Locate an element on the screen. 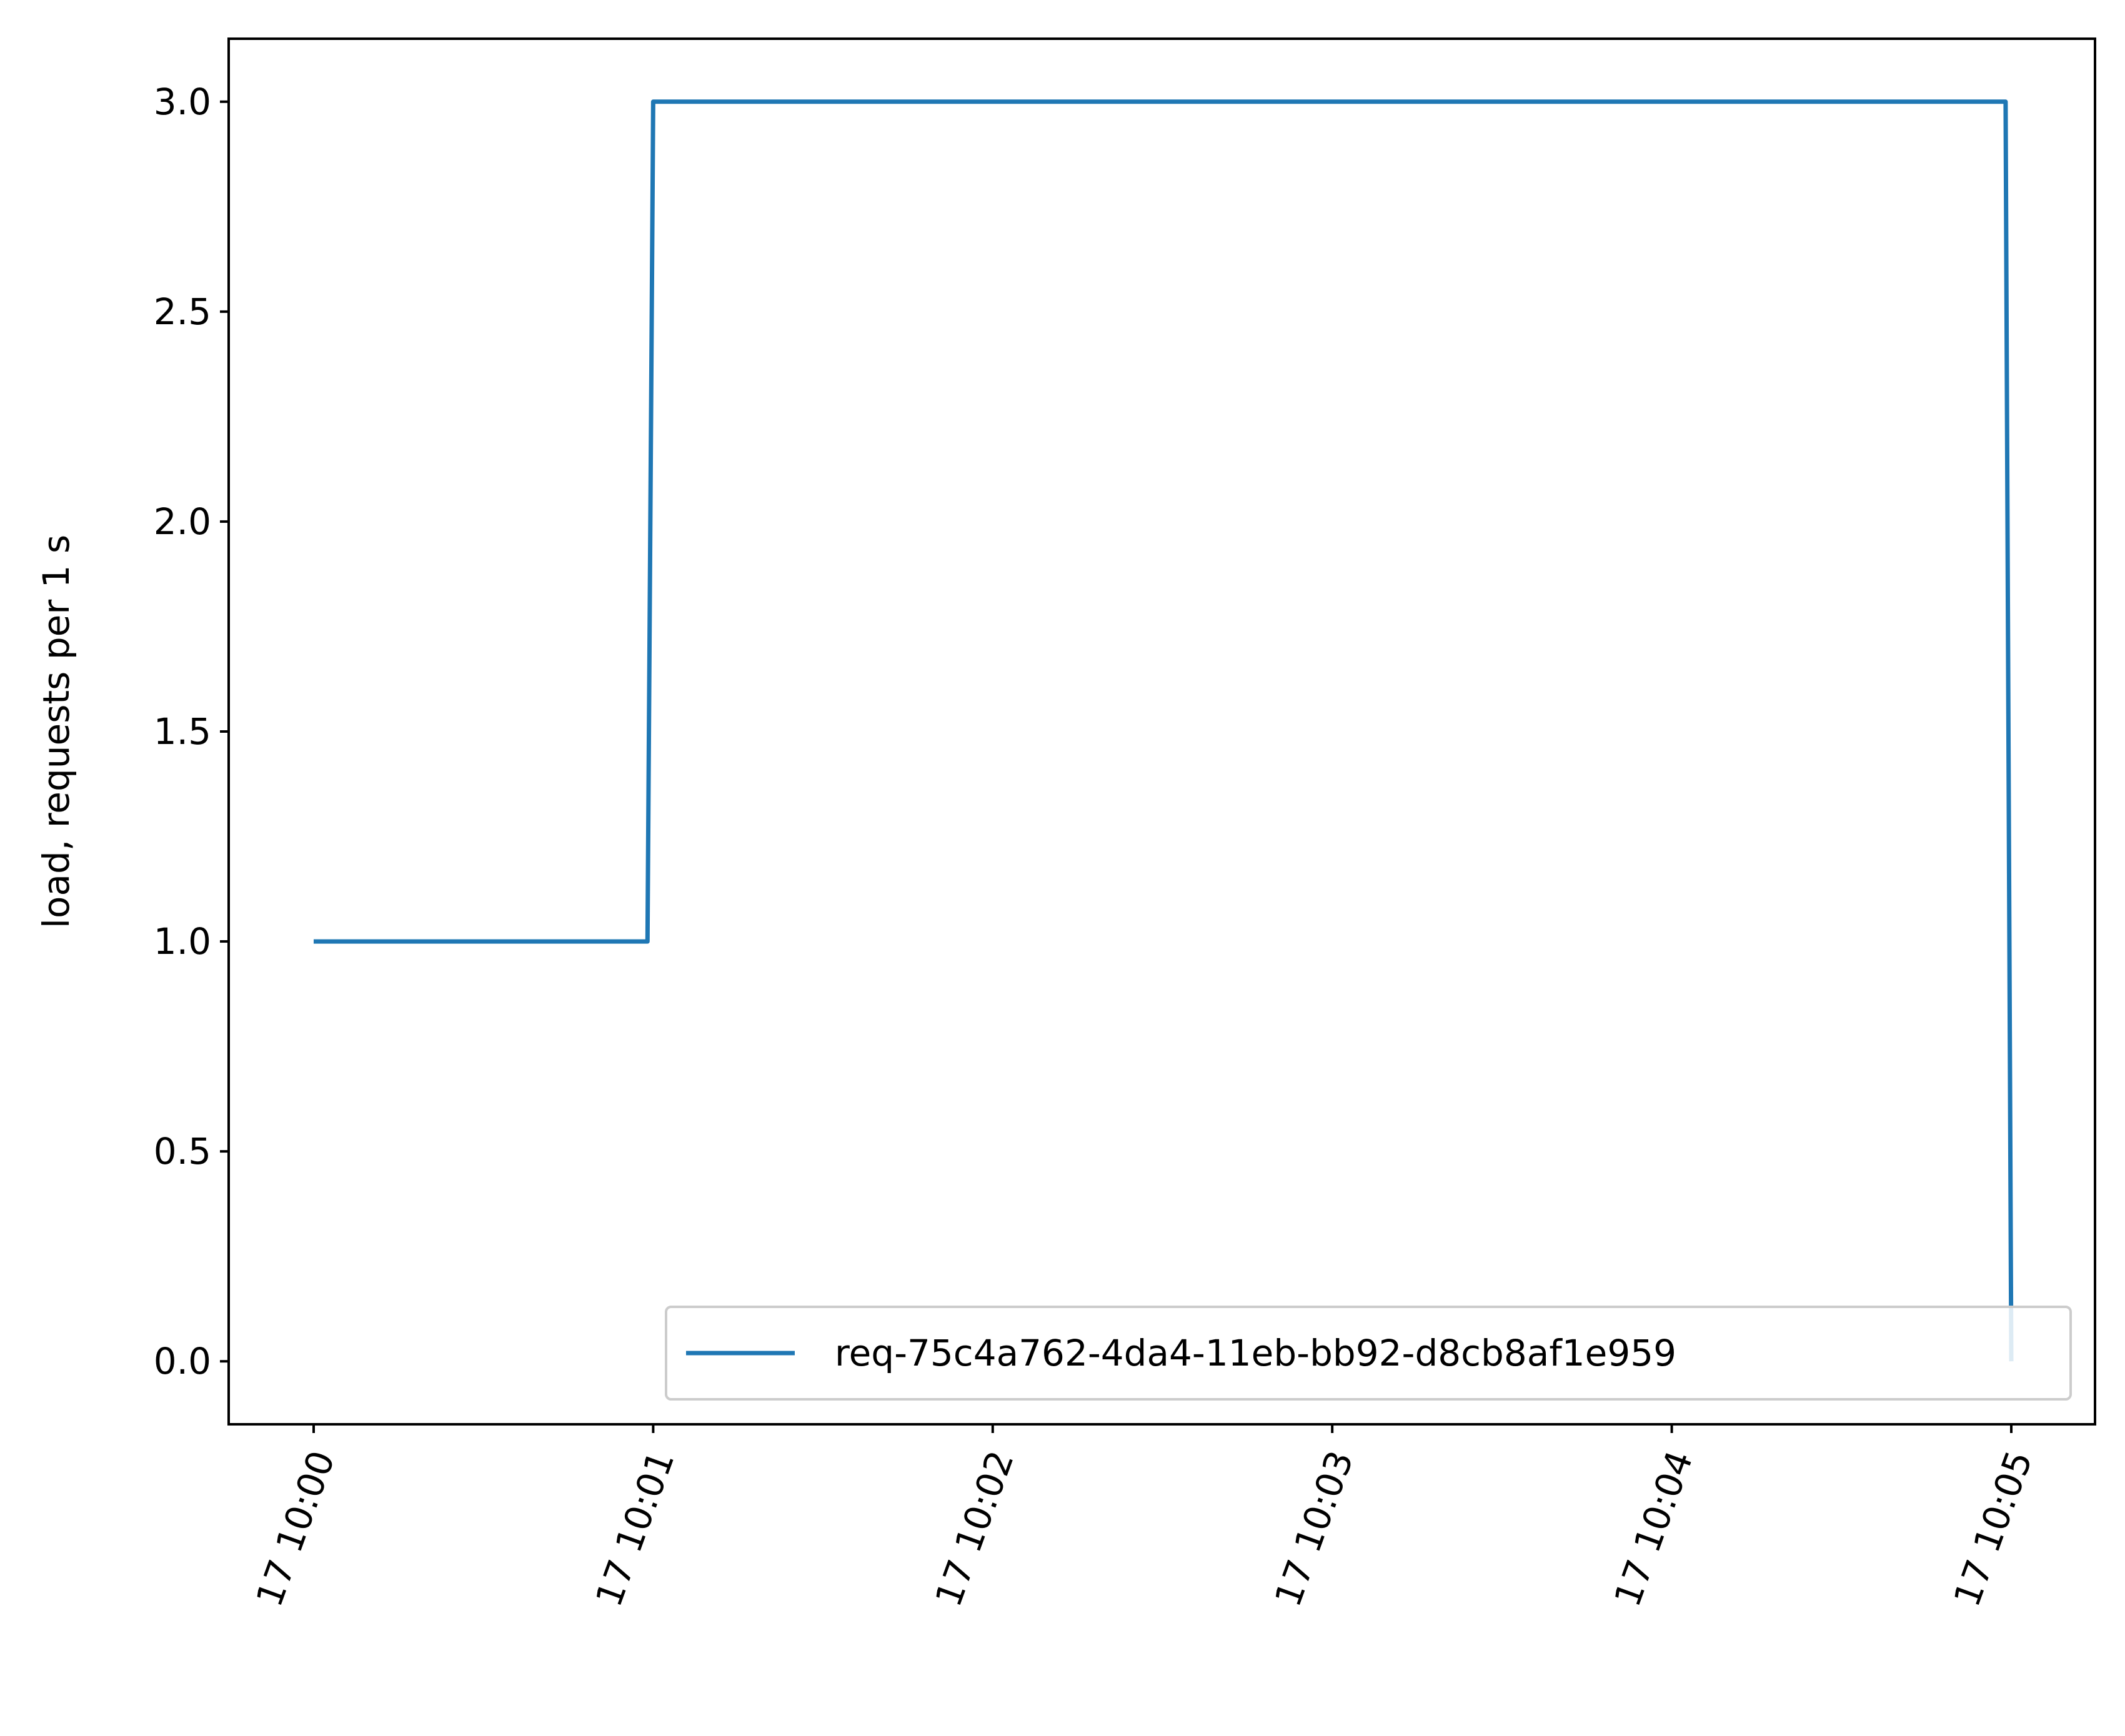  y-tick-label: 2.5 is located at coordinates (182, 312).